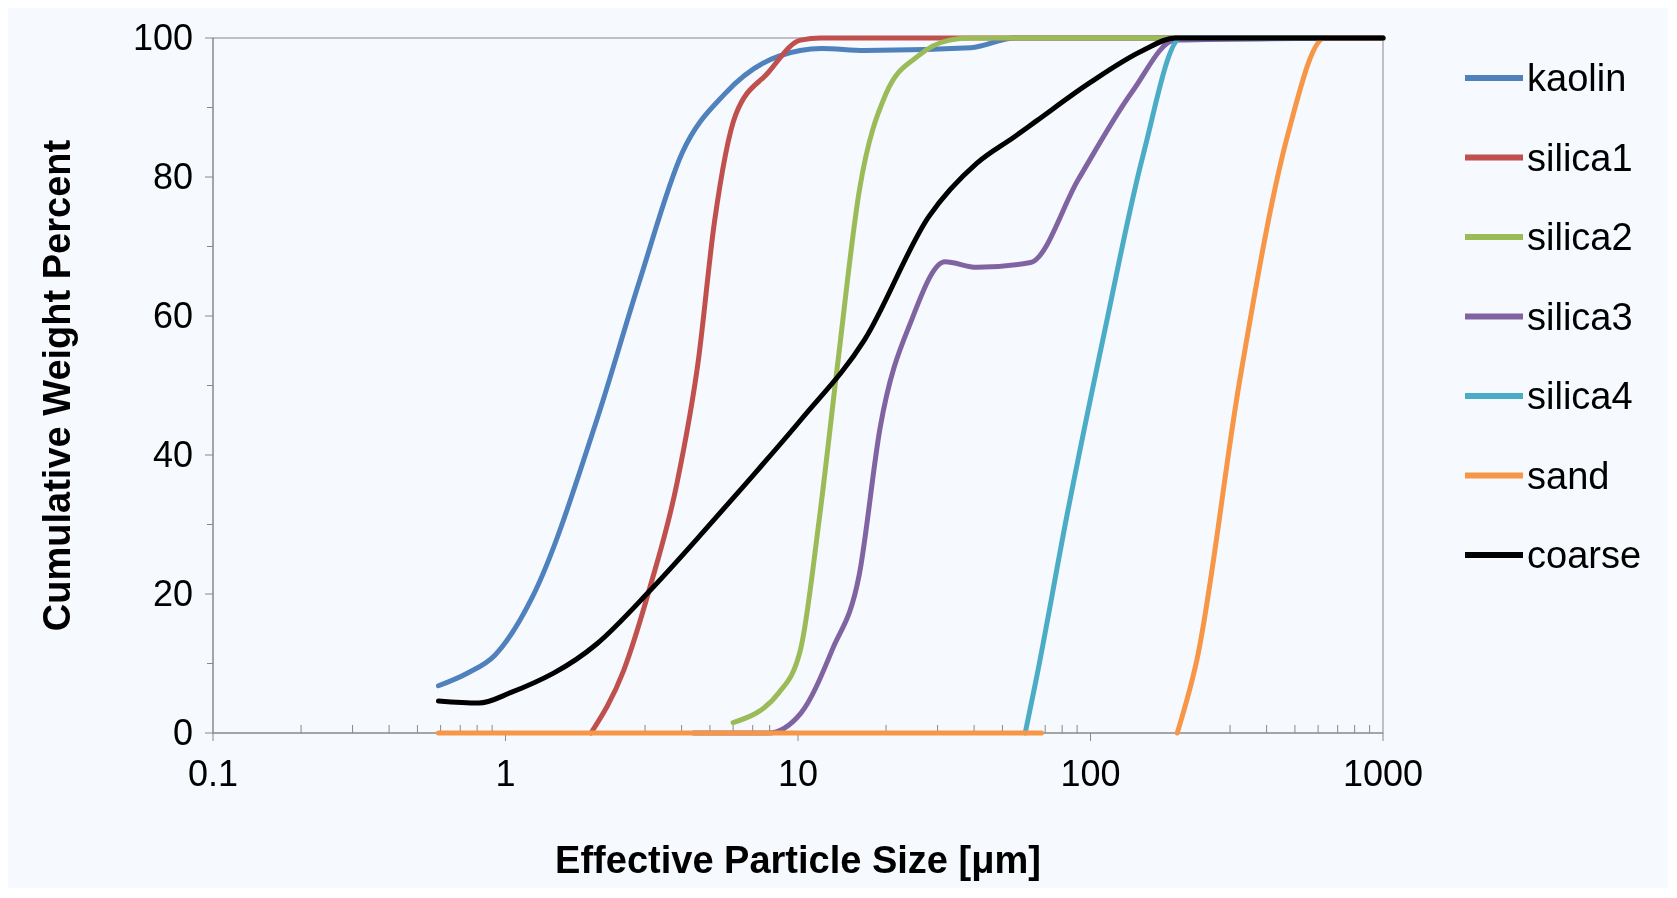 The width and height of the screenshot is (1677, 898). Describe the element at coordinates (172, 176) in the screenshot. I see `y-tick-label: 80` at that location.